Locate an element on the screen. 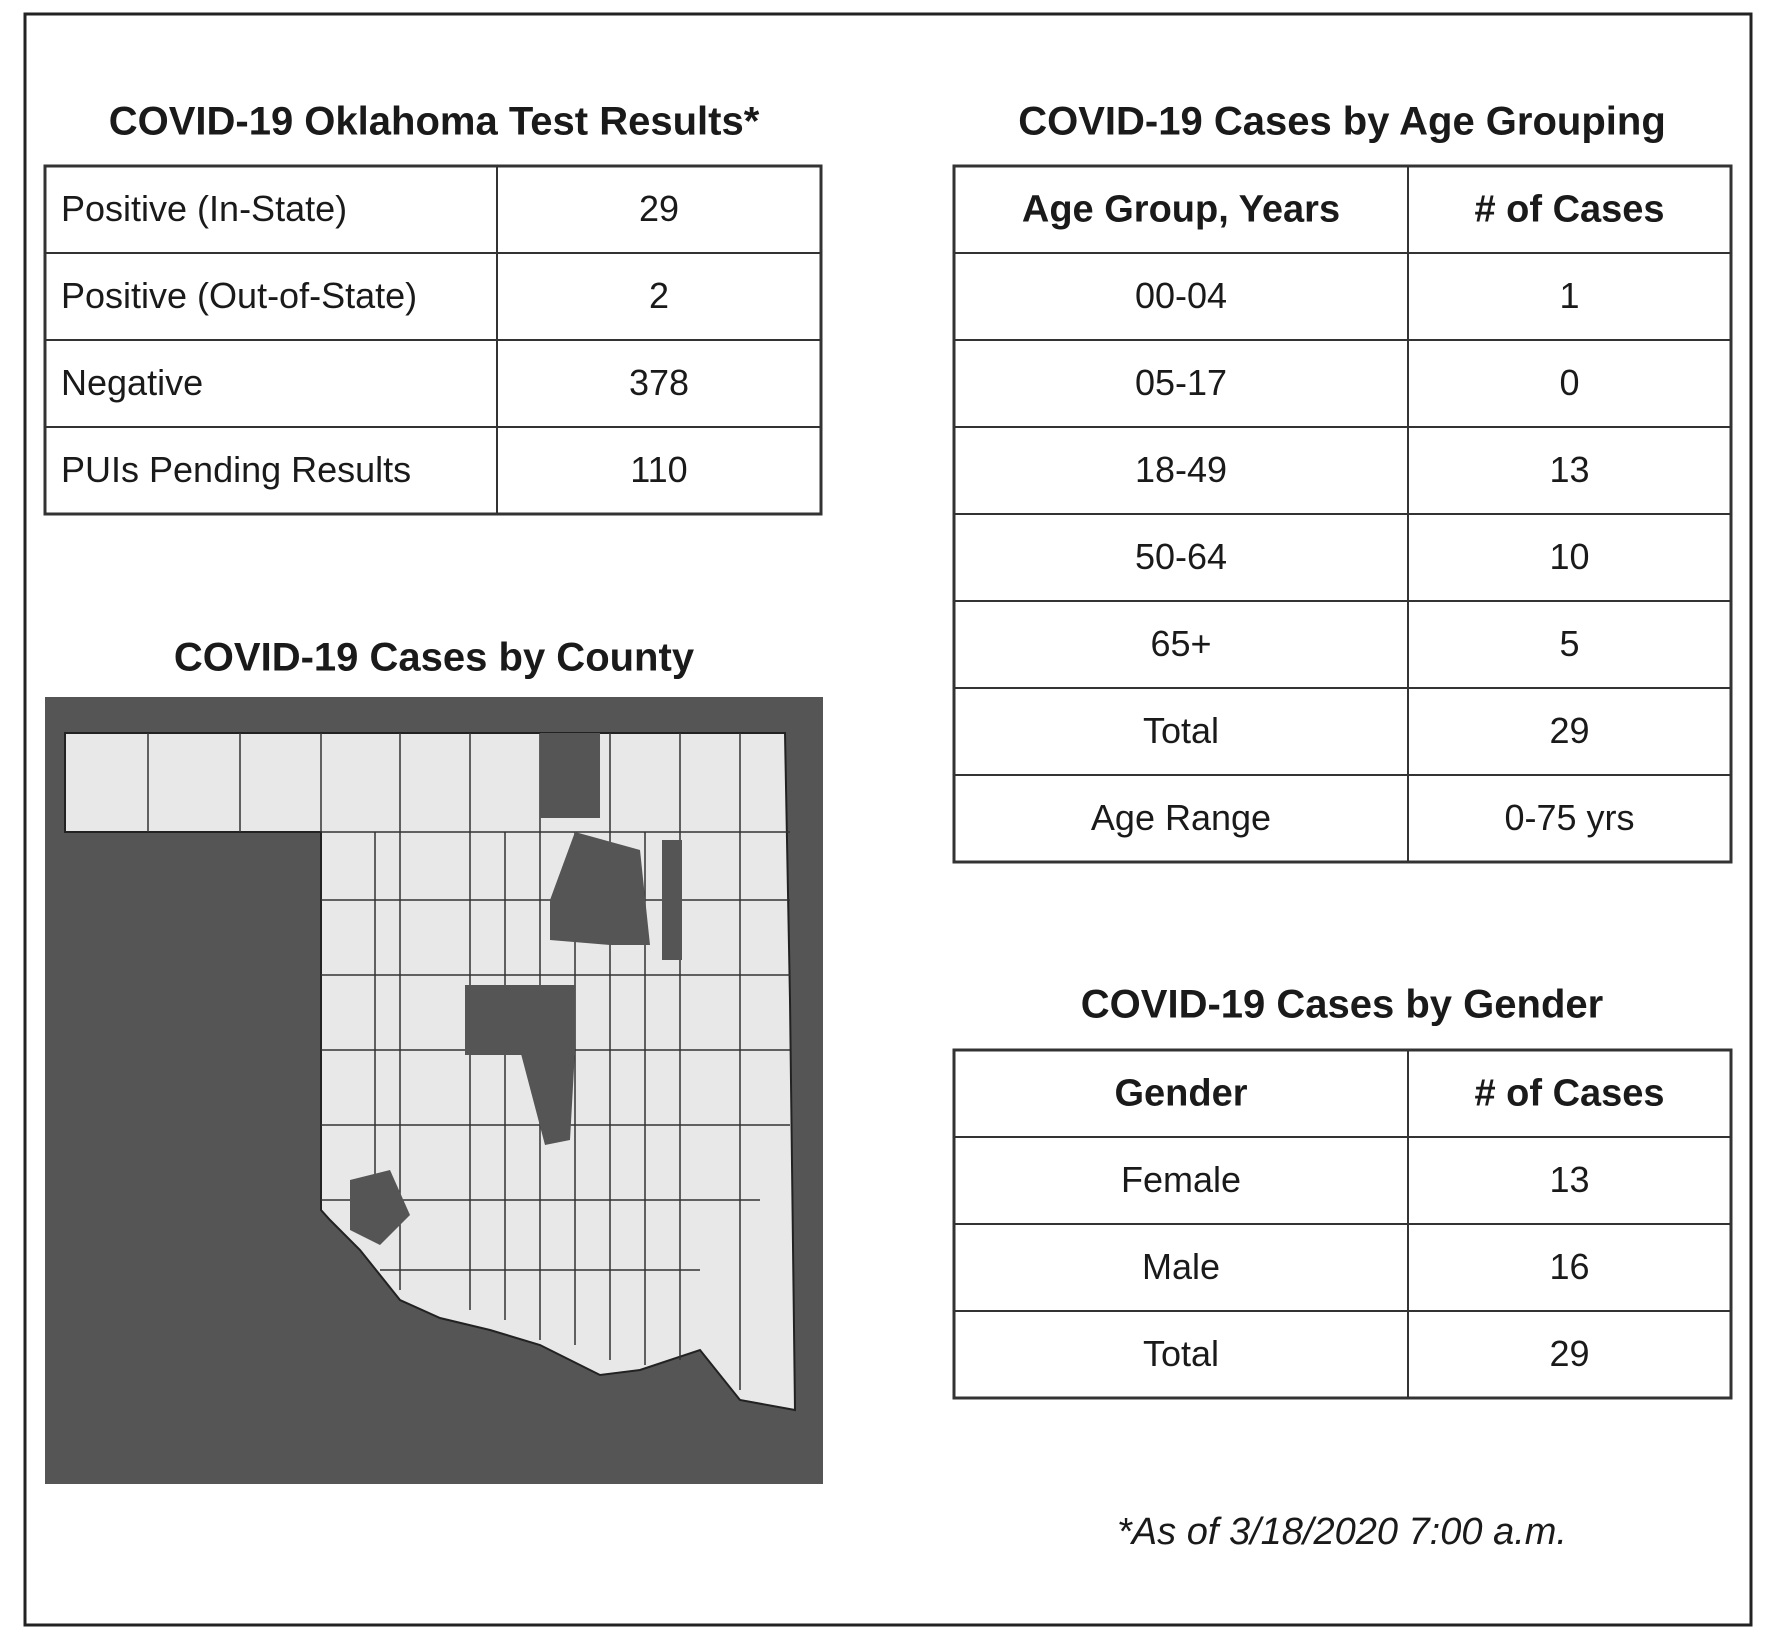  footnote: *As of 3/18/2020 7:00 a.m. is located at coordinates (1342, 1532).